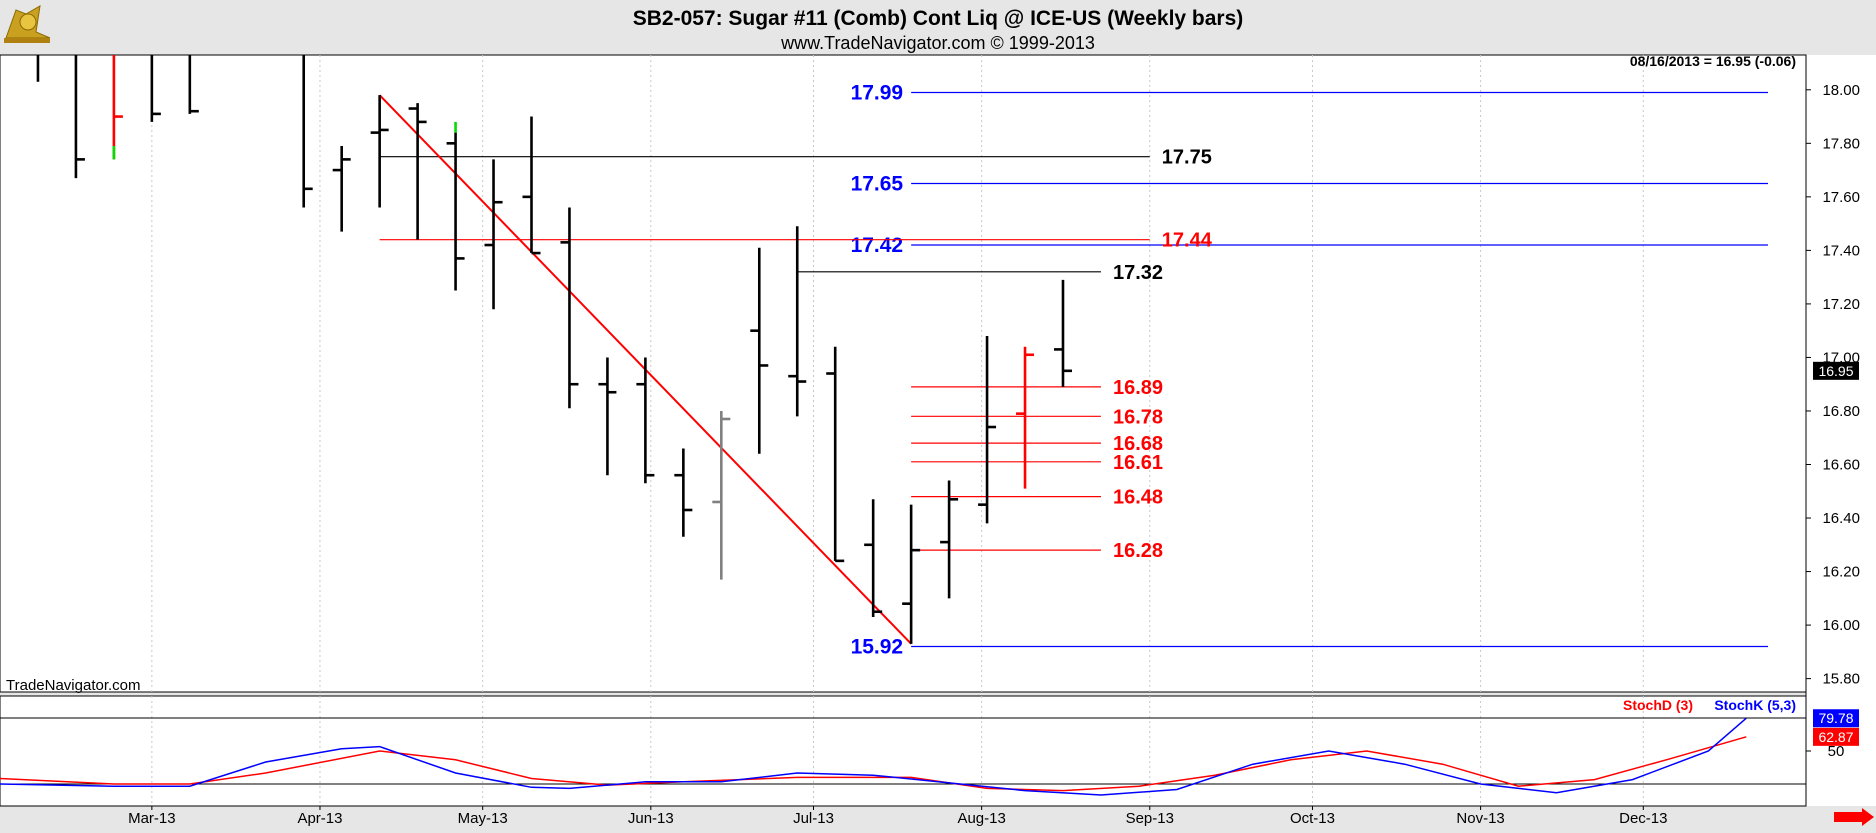 Image resolution: width=1876 pixels, height=833 pixels. What do you see at coordinates (1312, 818) in the screenshot?
I see `date-tick-label: Oct-13` at bounding box center [1312, 818].